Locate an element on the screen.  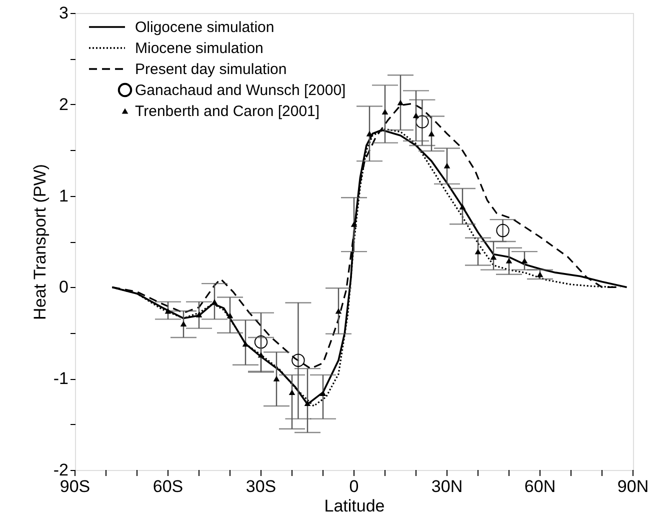
x-tick-label: 30N is located at coordinates (447, 486).